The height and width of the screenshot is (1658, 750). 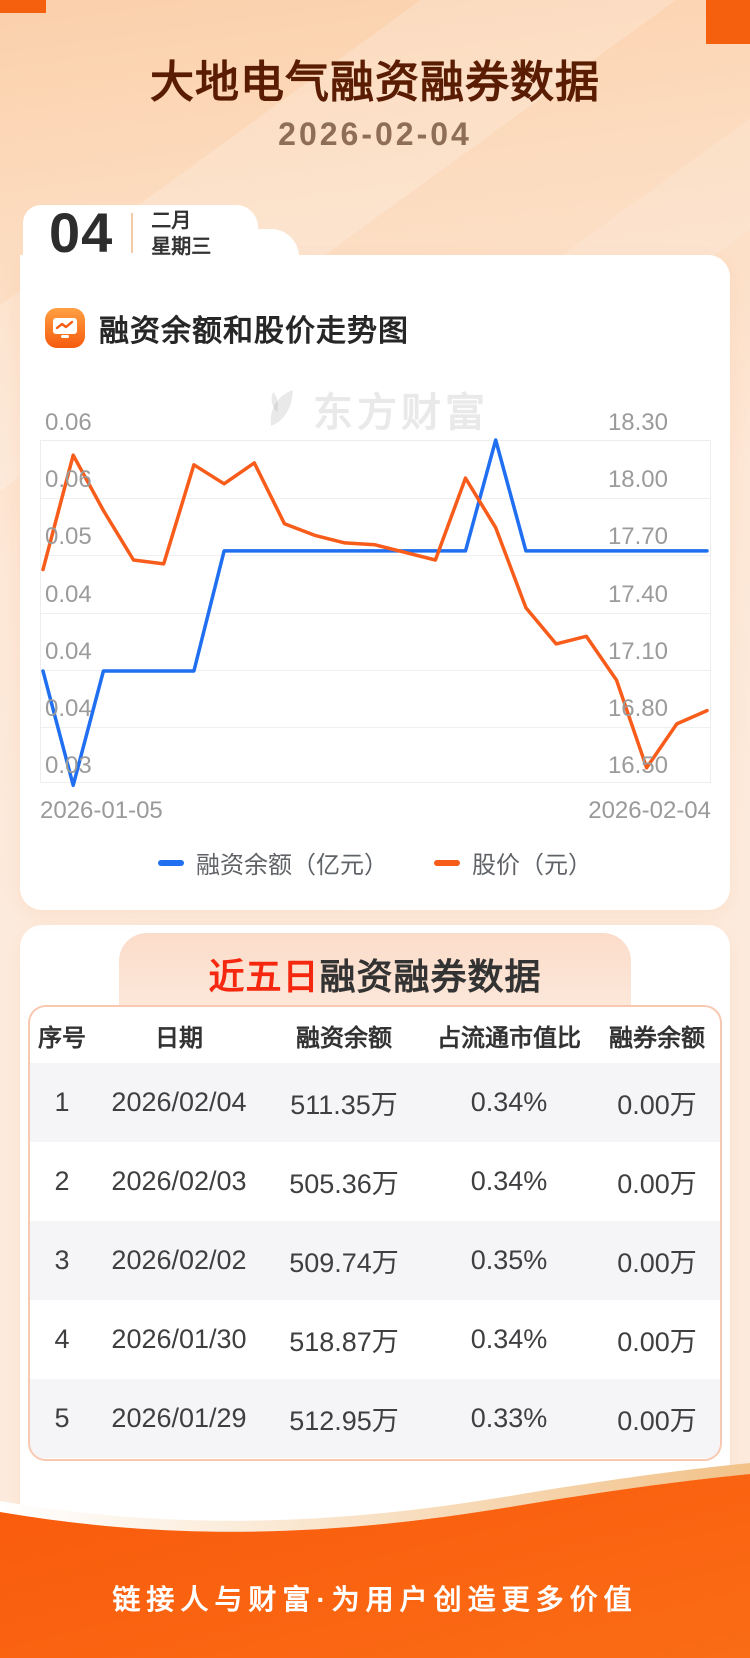 I want to click on right-axis-tick-label: 16.80, so click(x=637, y=708).